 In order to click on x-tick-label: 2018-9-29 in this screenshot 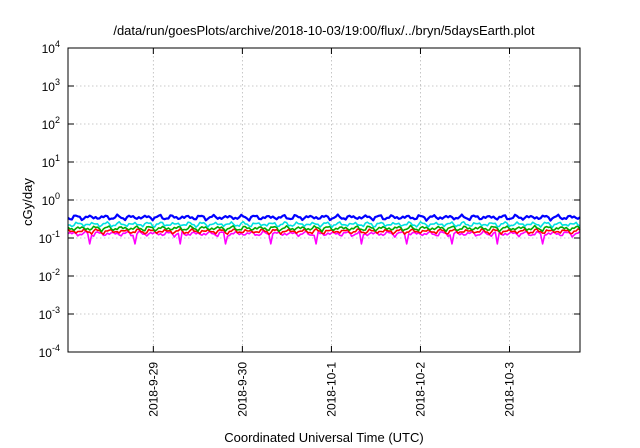, I will do `click(153, 389)`.